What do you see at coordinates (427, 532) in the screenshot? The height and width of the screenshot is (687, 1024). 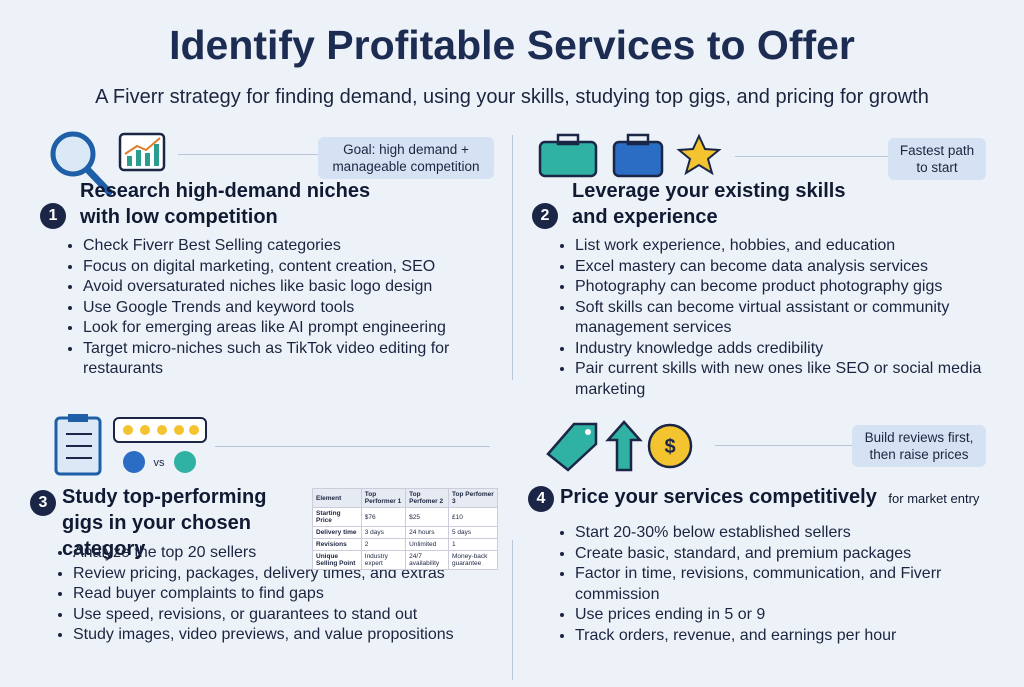 I see `table-cell: 24 hours` at bounding box center [427, 532].